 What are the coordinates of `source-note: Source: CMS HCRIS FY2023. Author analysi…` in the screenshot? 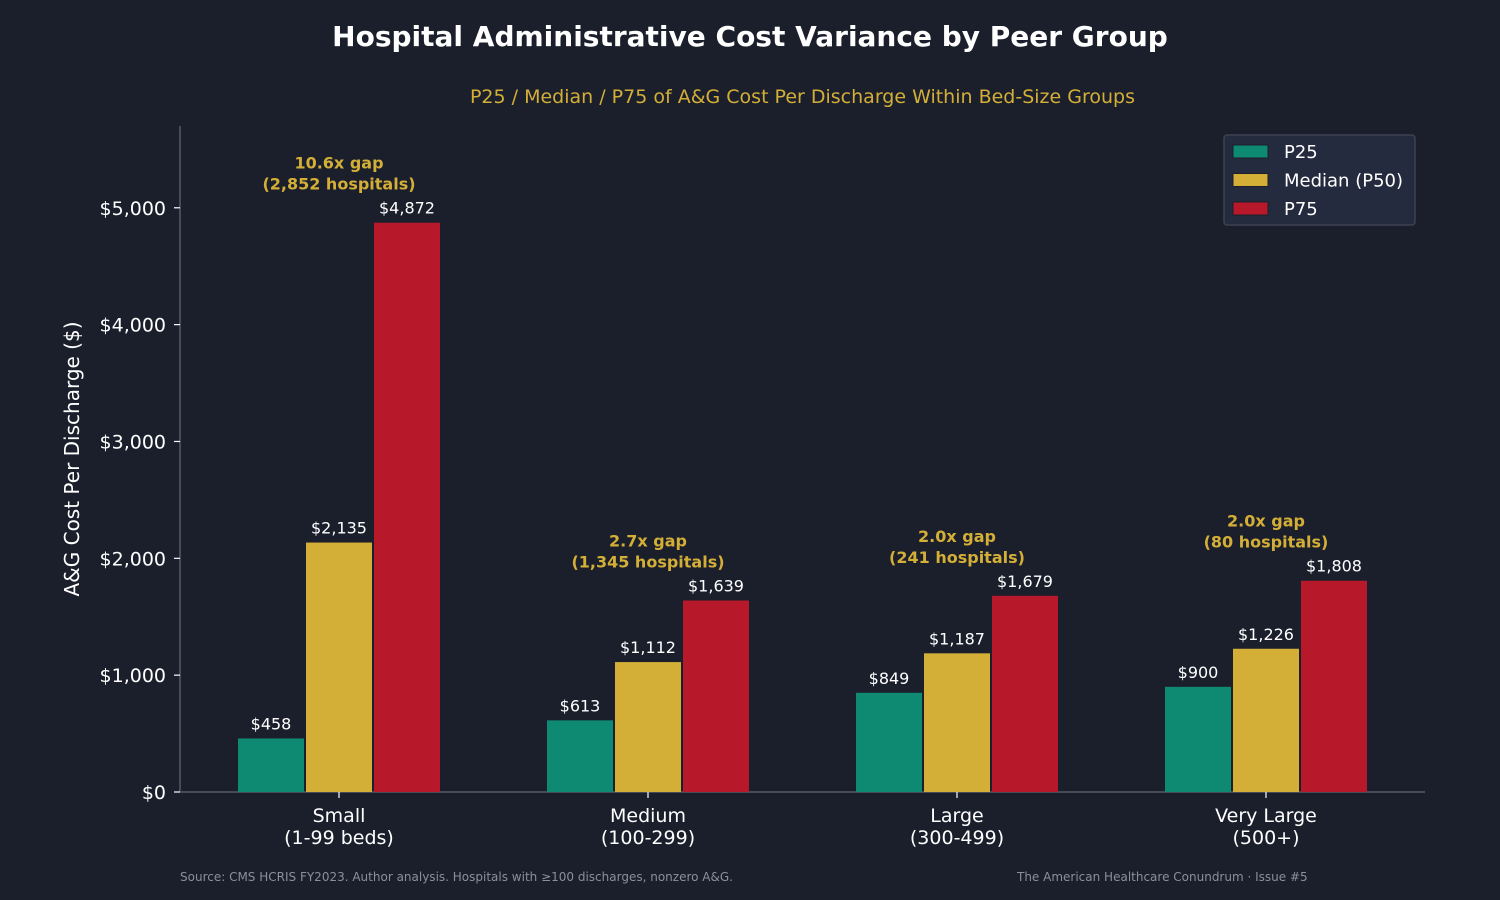 It's located at (456, 877).